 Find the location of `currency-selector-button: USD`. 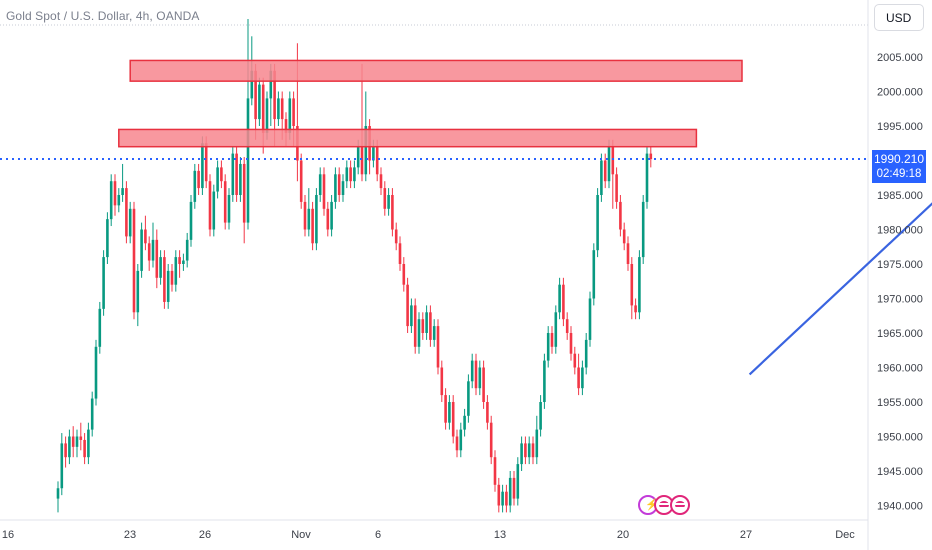

currency-selector-button: USD is located at coordinates (899, 17).